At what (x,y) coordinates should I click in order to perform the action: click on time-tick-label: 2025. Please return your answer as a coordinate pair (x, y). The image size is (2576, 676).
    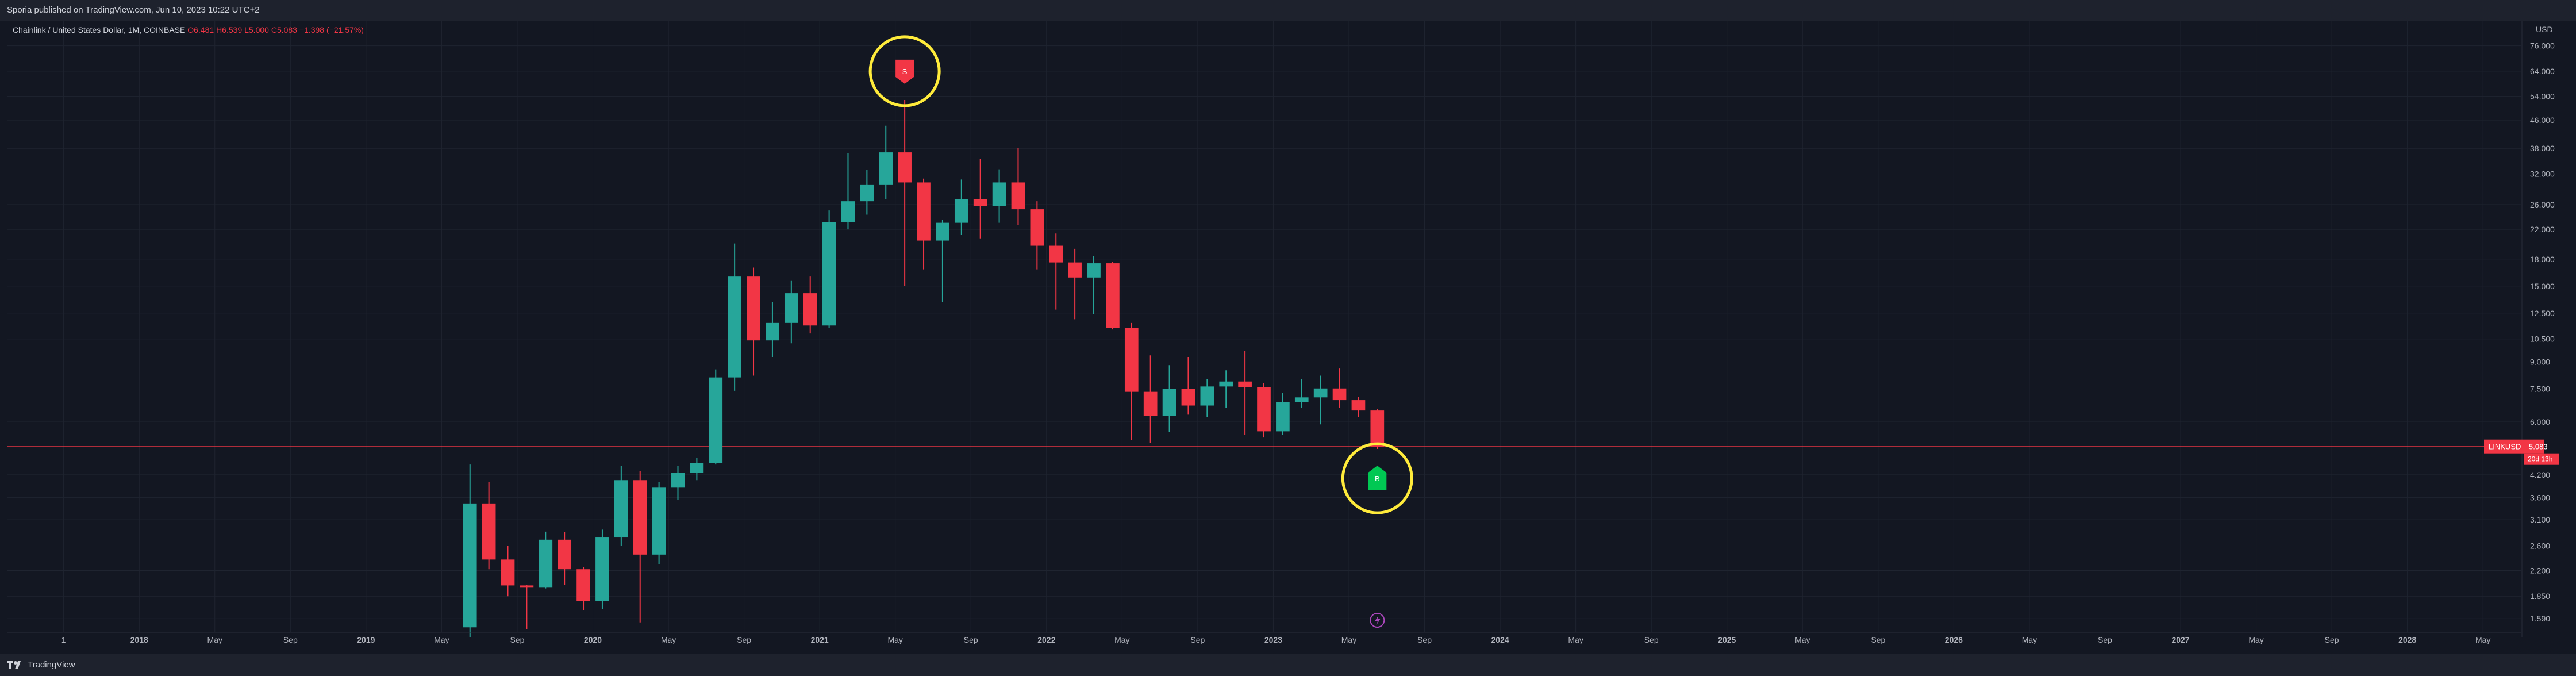
    Looking at the image, I should click on (1727, 639).